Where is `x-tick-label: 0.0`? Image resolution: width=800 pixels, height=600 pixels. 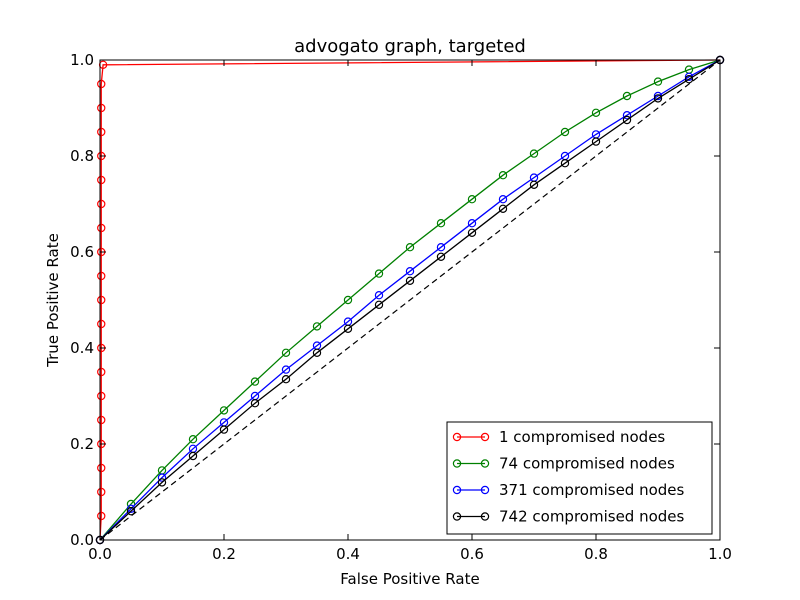 x-tick-label: 0.0 is located at coordinates (100, 554).